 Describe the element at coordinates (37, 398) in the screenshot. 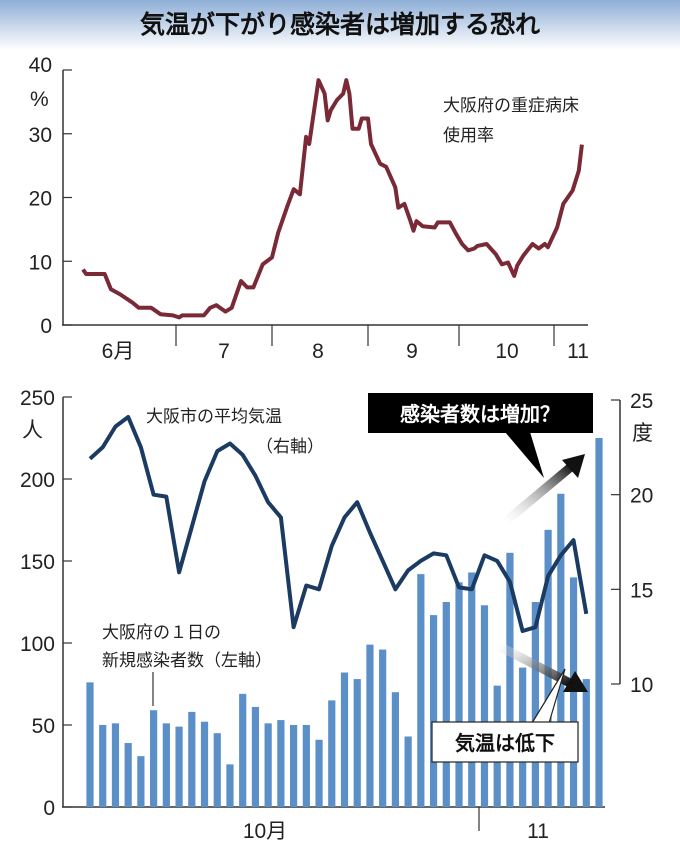

I see `left-y-tick-label: 250` at that location.